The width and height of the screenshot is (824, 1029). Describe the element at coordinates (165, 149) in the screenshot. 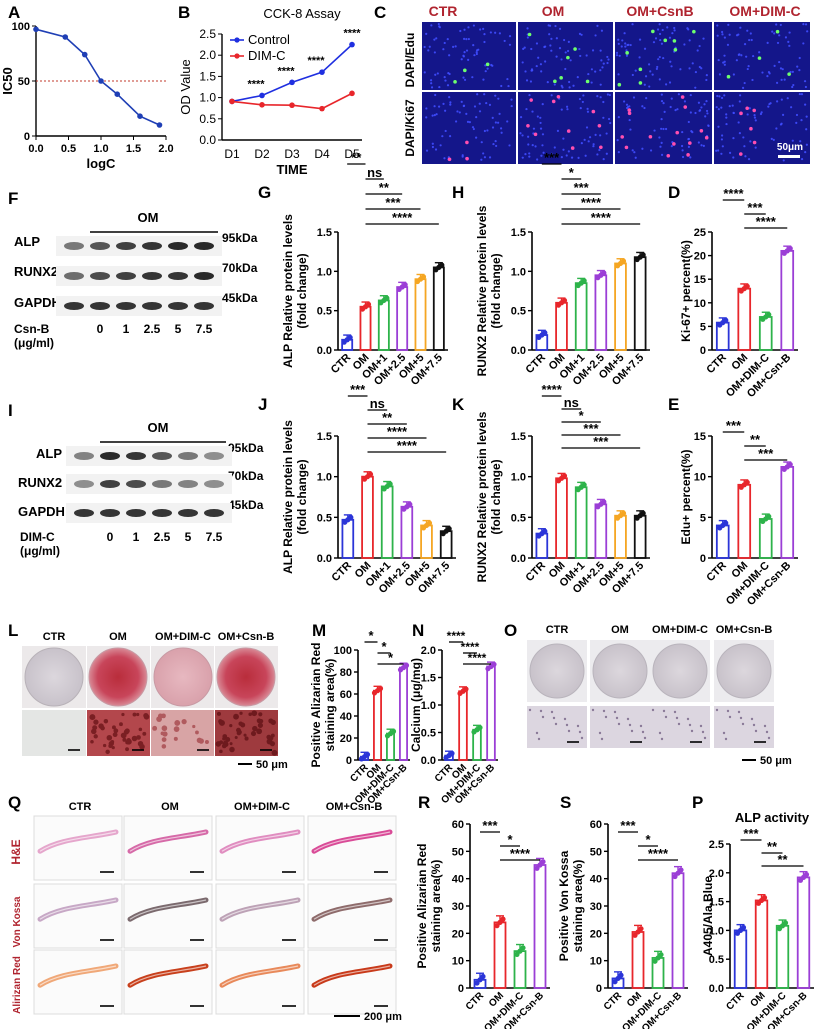

I see `tick-label: 2.0` at that location.